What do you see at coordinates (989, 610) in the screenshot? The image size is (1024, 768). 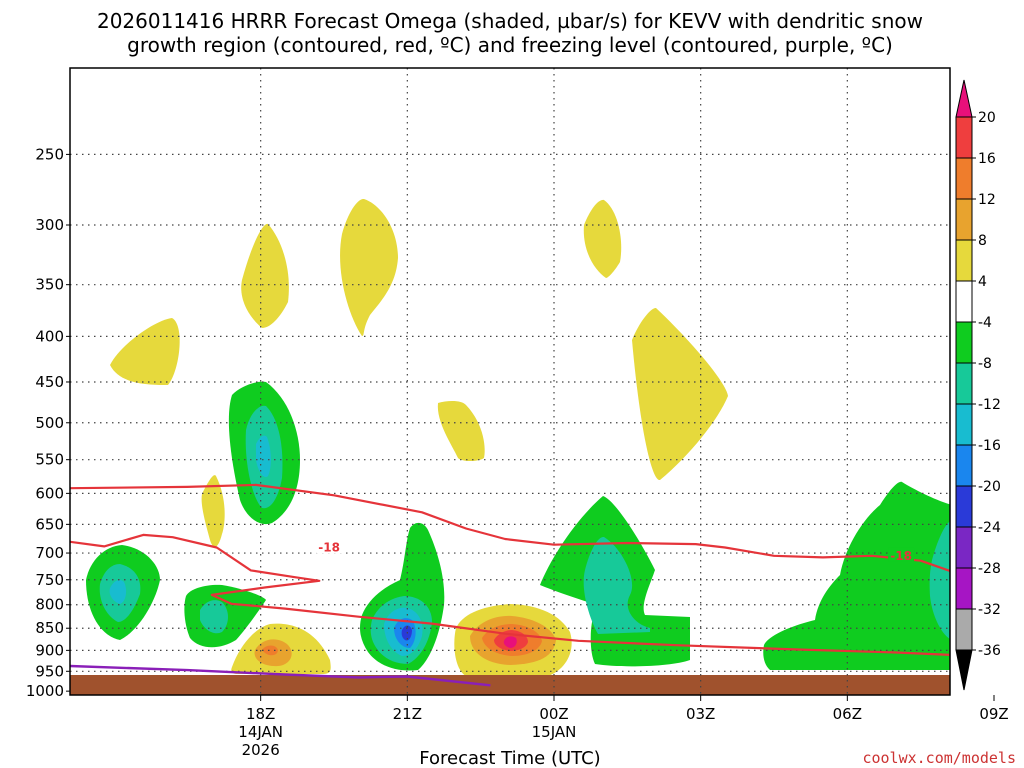 I see `colorbar-label: -32` at bounding box center [989, 610].